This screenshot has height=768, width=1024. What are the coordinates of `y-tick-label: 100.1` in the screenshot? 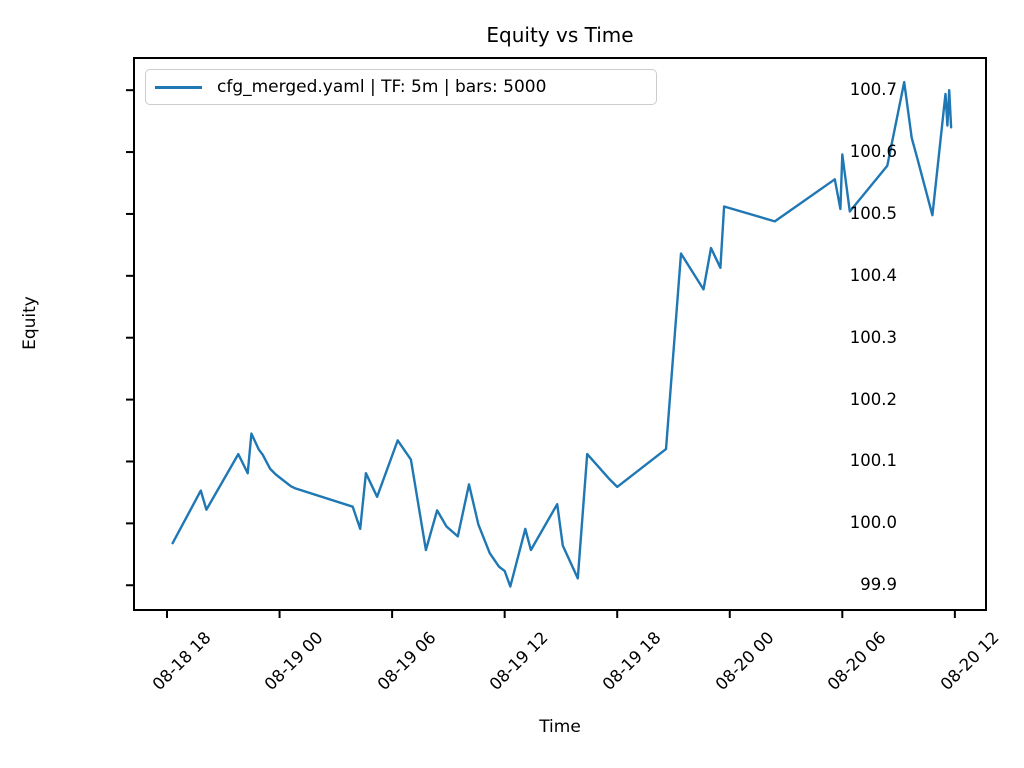 It's located at (873, 461).